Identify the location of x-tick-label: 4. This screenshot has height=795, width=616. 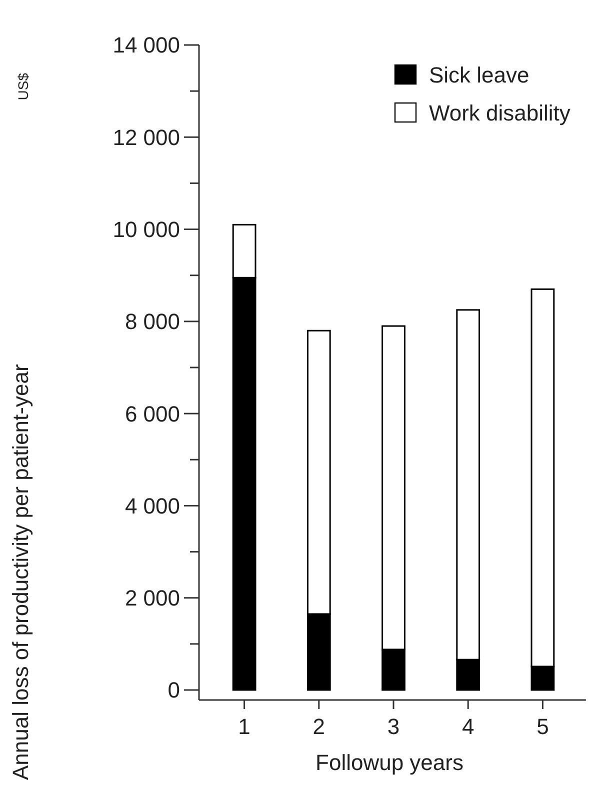
(468, 726).